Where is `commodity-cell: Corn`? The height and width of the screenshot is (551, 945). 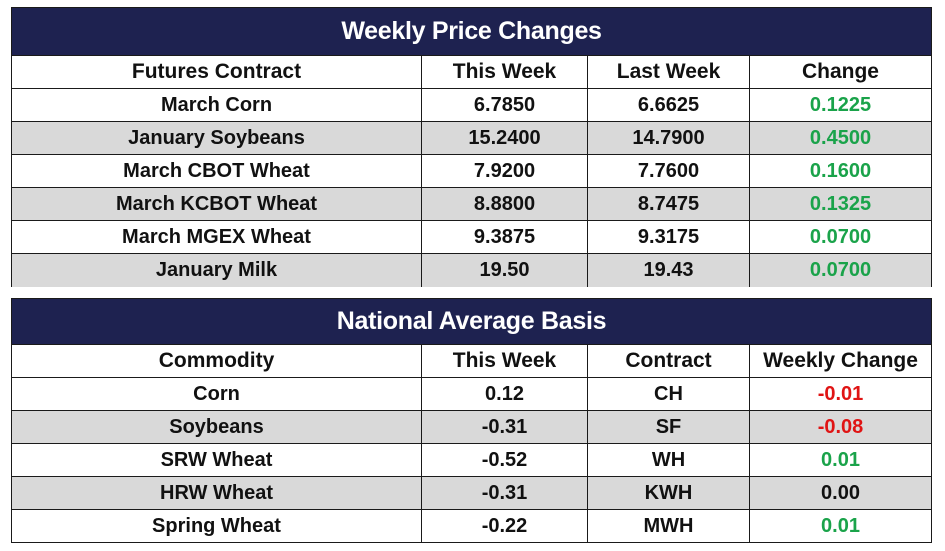
commodity-cell: Corn is located at coordinates (217, 394).